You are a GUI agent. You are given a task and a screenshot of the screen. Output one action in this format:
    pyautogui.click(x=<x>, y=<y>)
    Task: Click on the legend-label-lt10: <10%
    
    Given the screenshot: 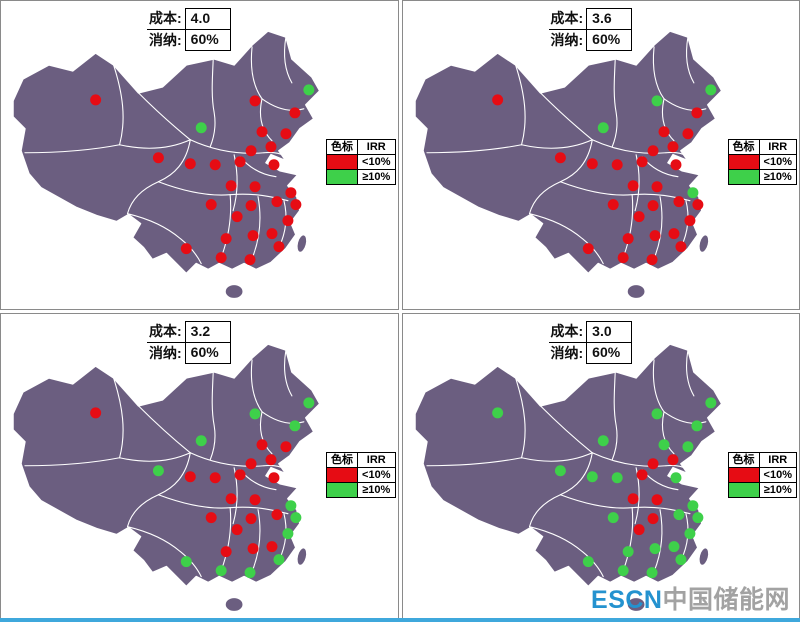 What is the action you would take?
    pyautogui.click(x=778, y=162)
    